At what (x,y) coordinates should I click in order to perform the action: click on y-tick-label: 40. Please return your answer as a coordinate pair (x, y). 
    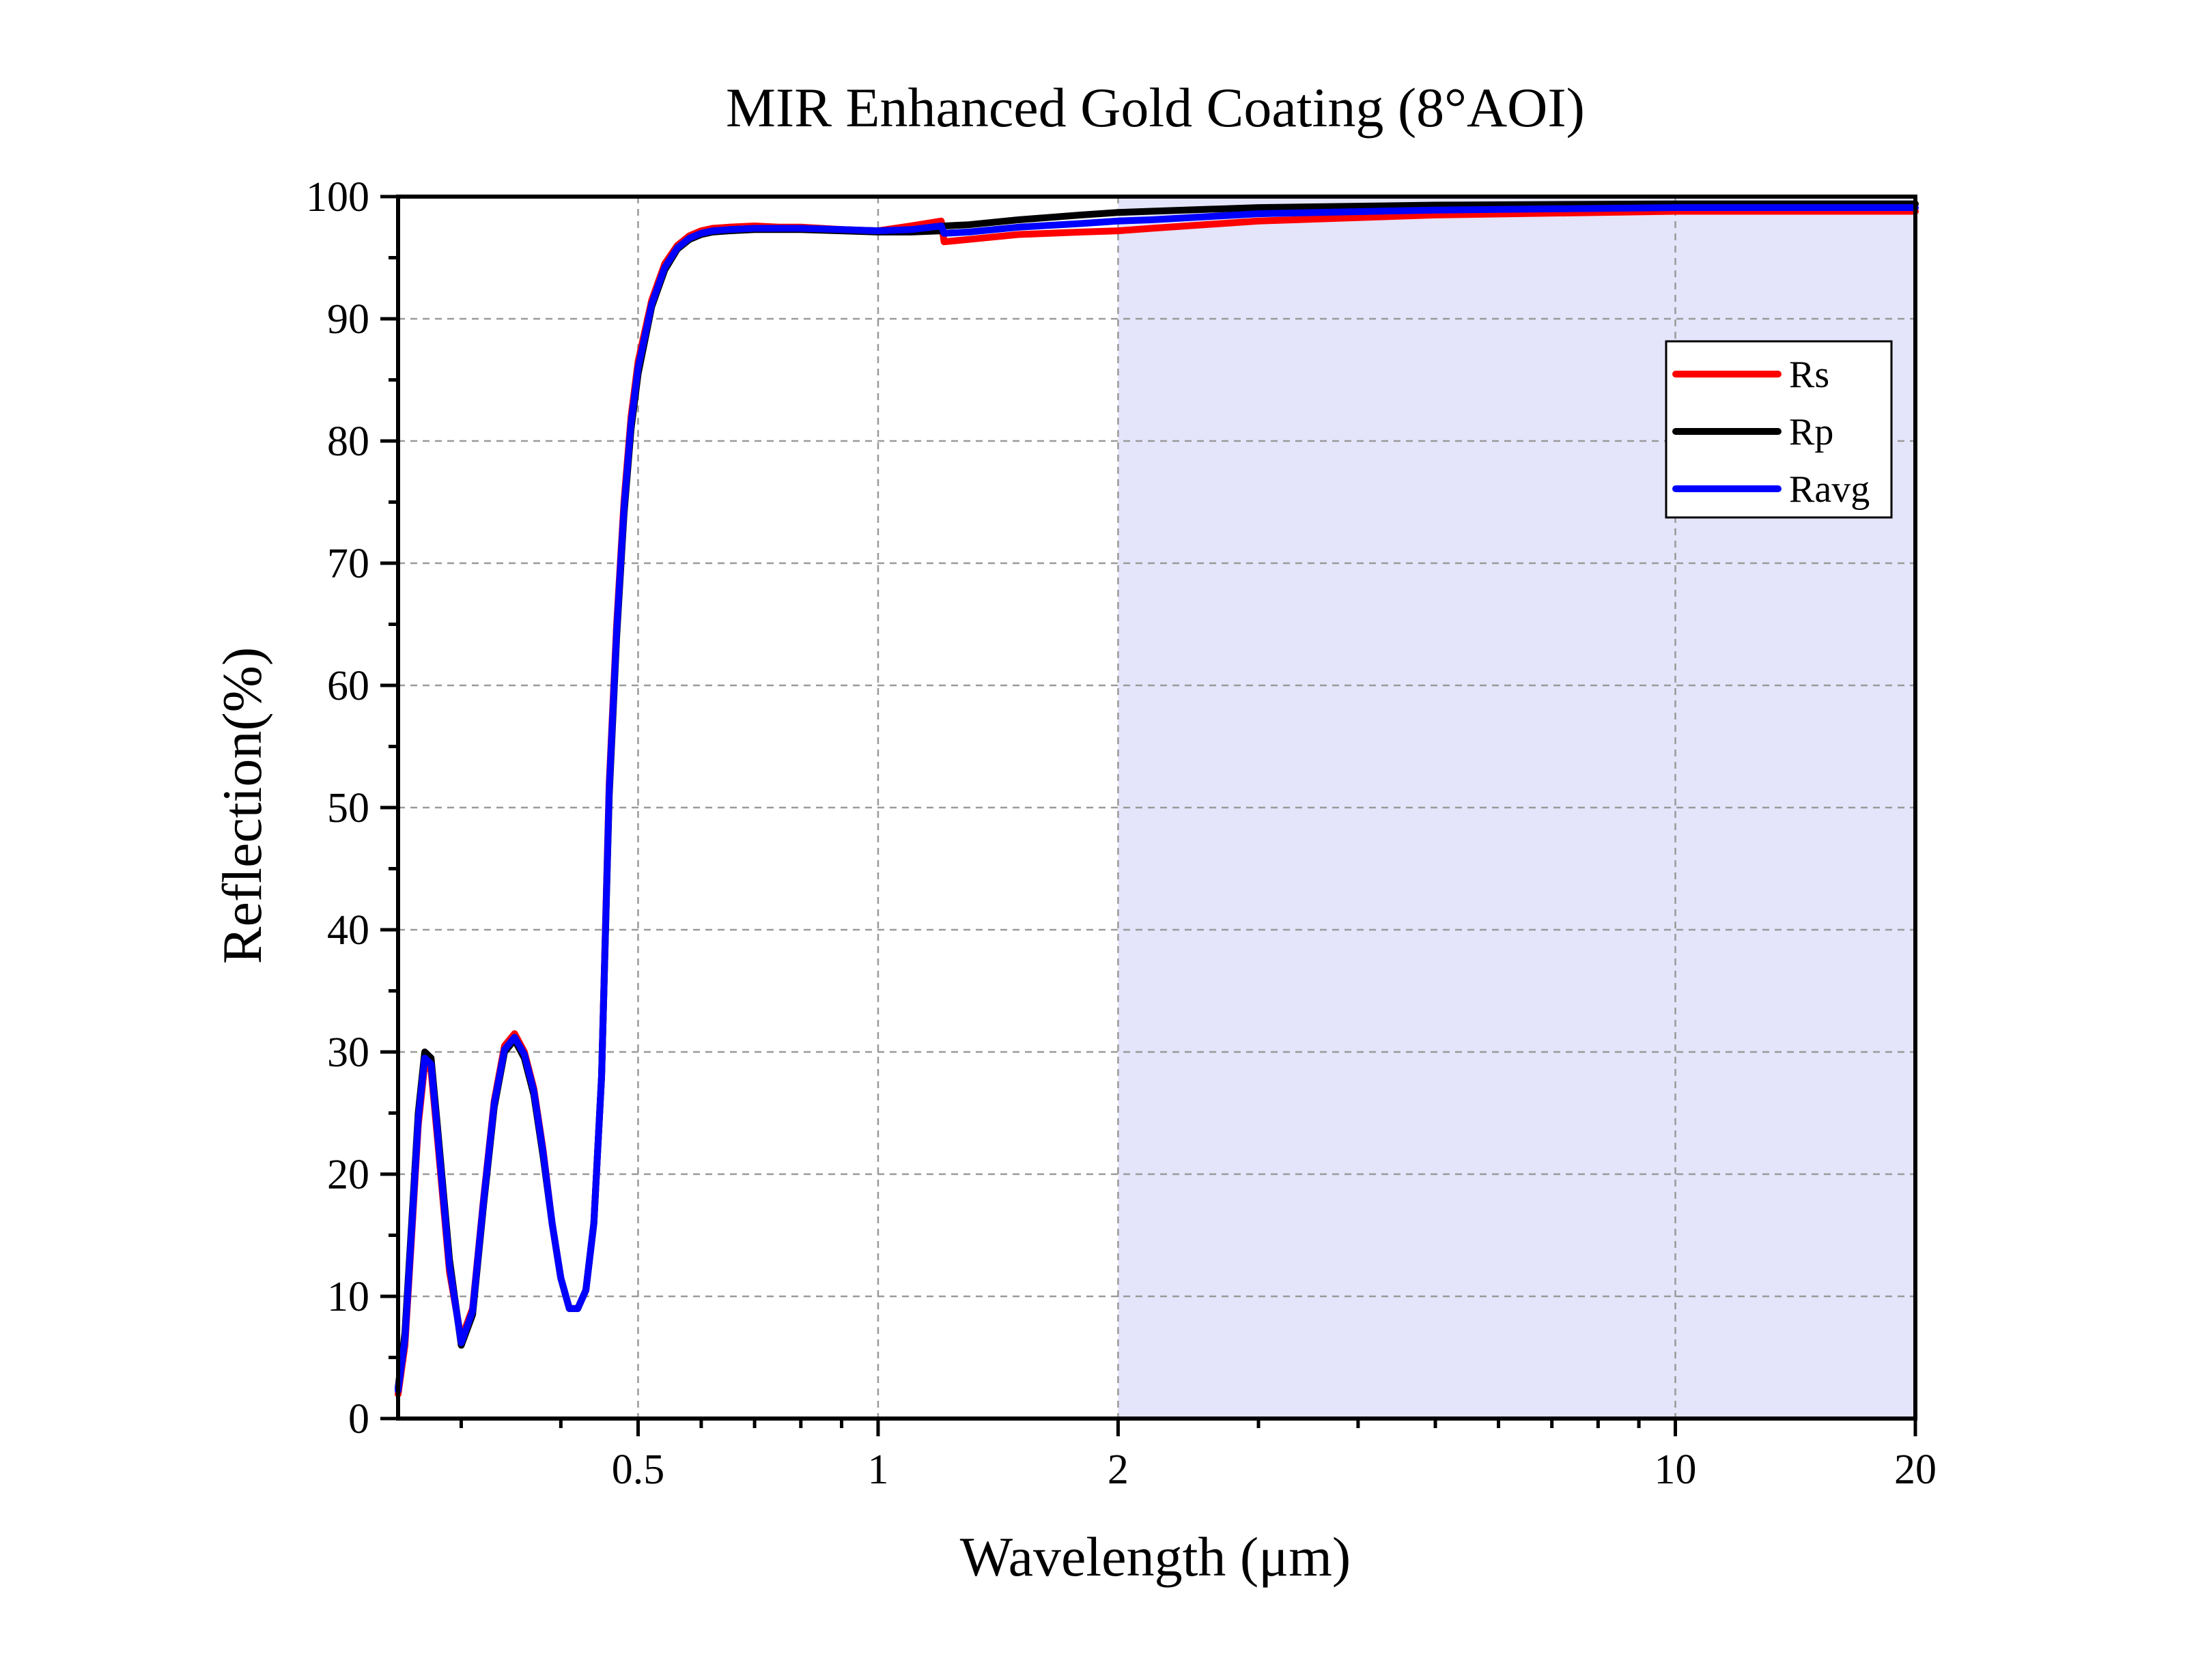
    Looking at the image, I should click on (348, 930).